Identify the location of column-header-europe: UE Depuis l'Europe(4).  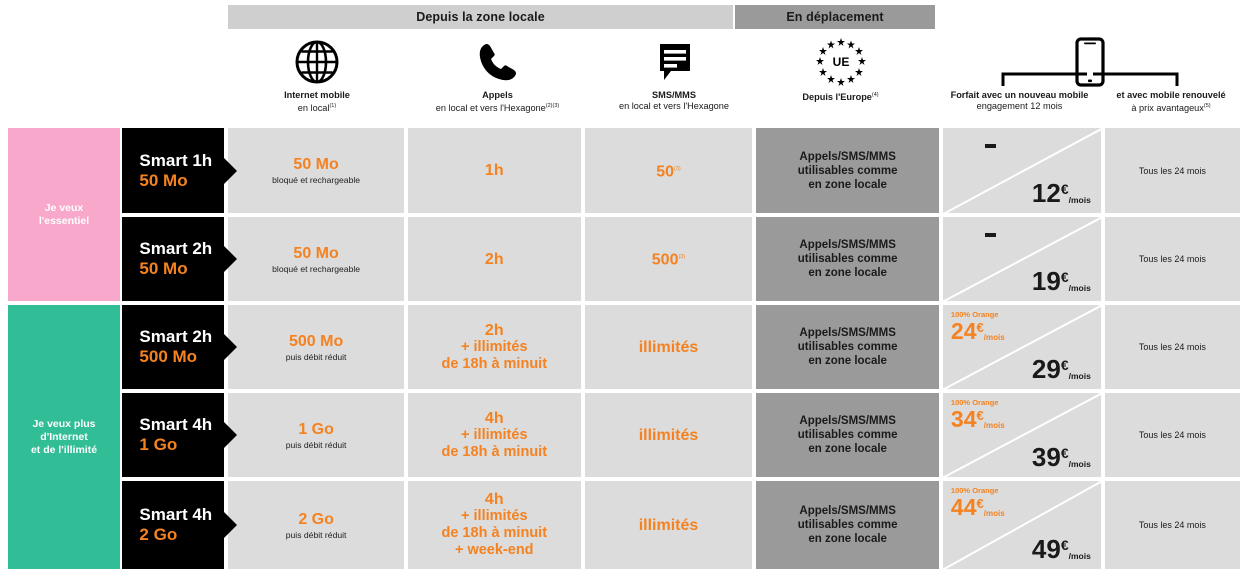
(840, 79).